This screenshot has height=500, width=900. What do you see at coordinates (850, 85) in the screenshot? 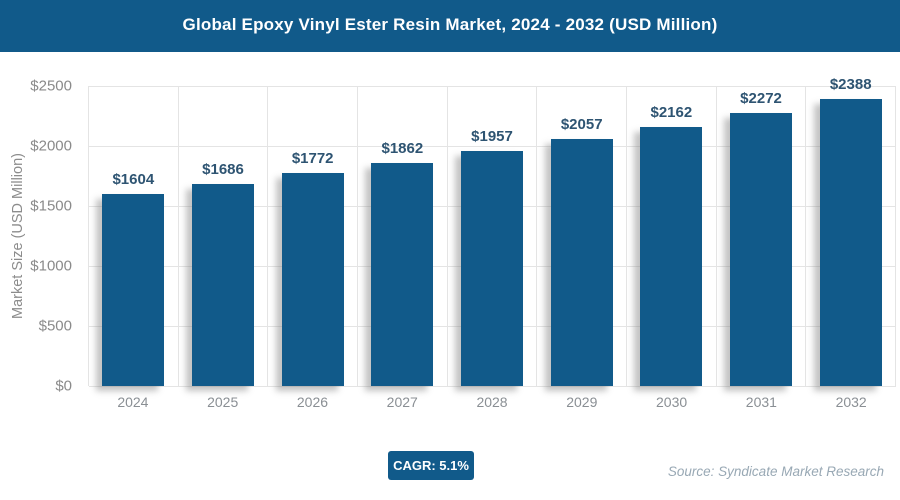
I see `bar-value-2032: $2388` at bounding box center [850, 85].